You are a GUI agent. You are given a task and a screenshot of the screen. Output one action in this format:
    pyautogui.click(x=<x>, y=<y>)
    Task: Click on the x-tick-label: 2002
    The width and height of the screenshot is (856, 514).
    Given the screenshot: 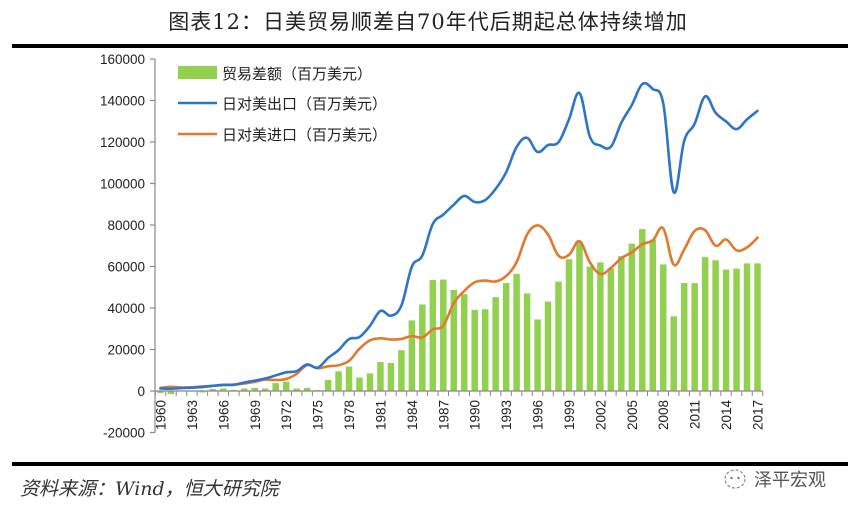 What is the action you would take?
    pyautogui.click(x=600, y=415)
    